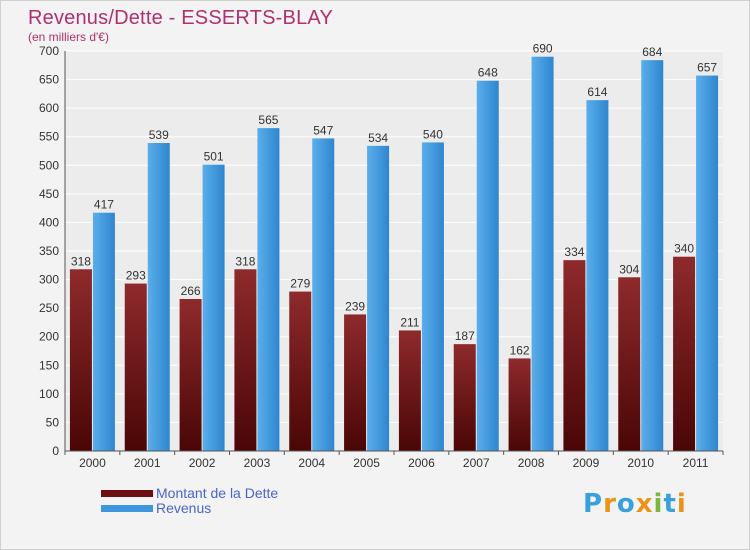  I want to click on y-tick-label: 0, so click(55, 451).